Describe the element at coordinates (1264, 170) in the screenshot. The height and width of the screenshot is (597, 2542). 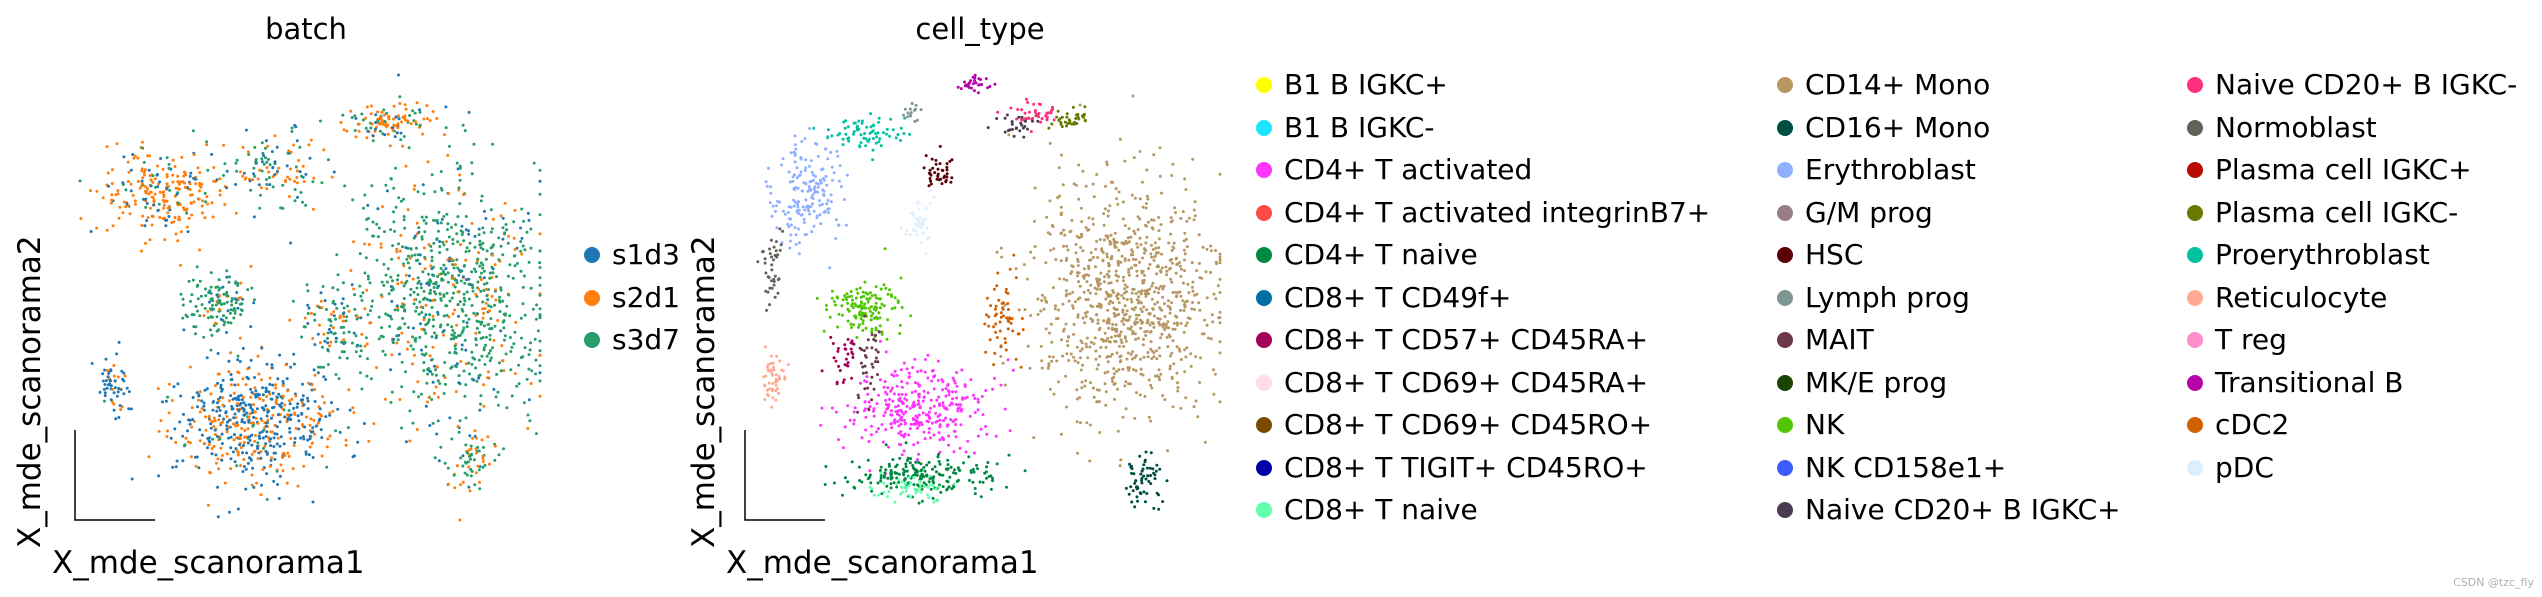
I see `legend-marker` at that location.